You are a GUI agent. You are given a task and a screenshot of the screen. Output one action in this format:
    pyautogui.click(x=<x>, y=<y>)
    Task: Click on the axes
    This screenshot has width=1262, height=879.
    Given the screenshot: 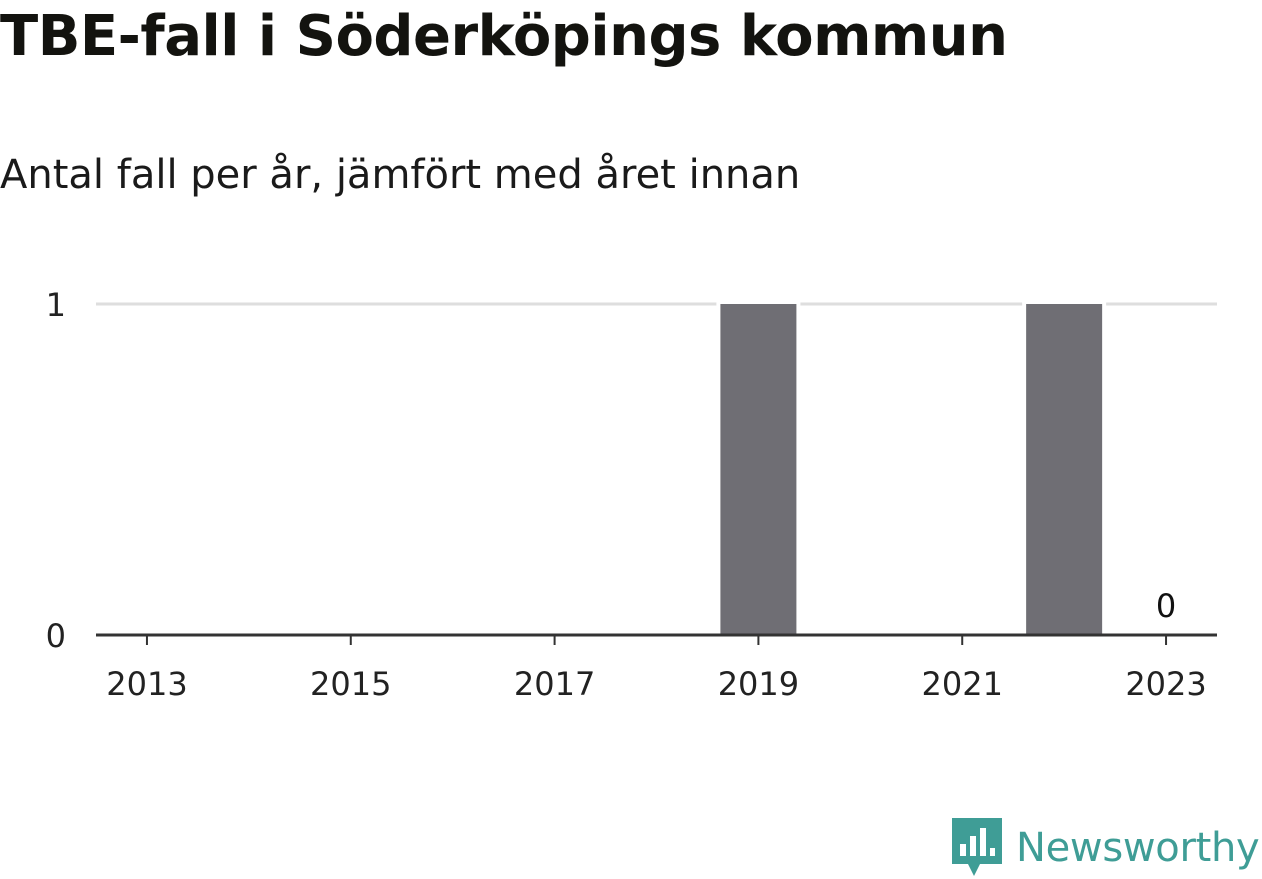 What is the action you would take?
    pyautogui.click(x=656, y=639)
    